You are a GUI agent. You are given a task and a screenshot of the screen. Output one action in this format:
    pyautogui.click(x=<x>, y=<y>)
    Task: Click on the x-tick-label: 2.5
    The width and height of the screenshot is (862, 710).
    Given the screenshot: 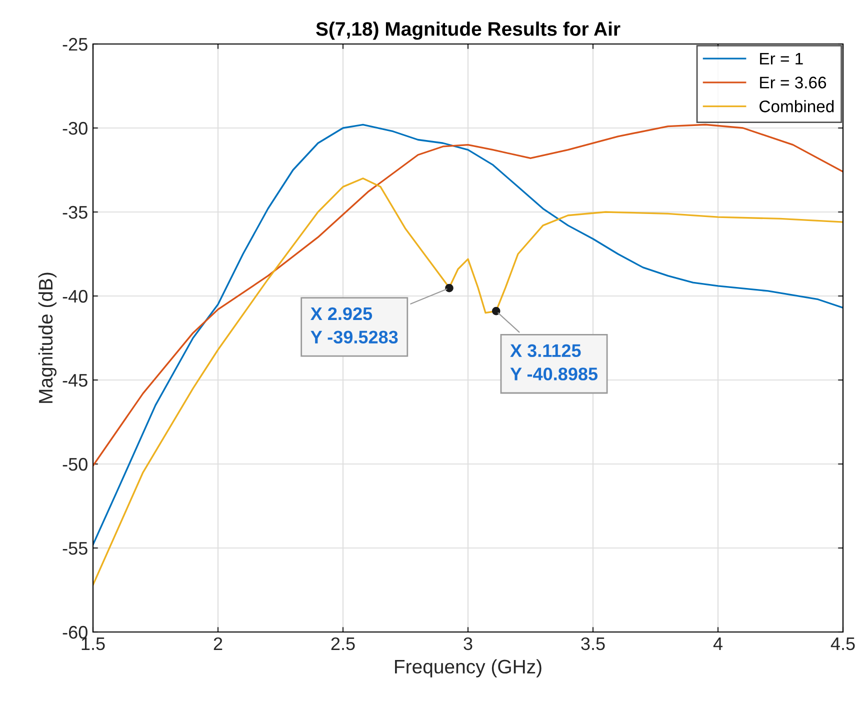 What is the action you would take?
    pyautogui.click(x=343, y=643)
    